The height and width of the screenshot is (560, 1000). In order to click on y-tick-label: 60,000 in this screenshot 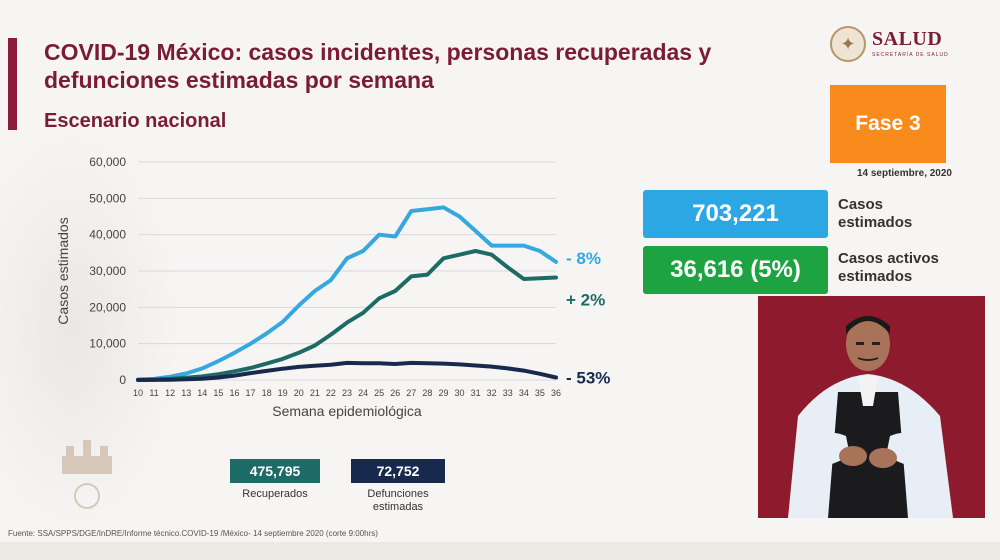, I will do `click(107, 162)`.